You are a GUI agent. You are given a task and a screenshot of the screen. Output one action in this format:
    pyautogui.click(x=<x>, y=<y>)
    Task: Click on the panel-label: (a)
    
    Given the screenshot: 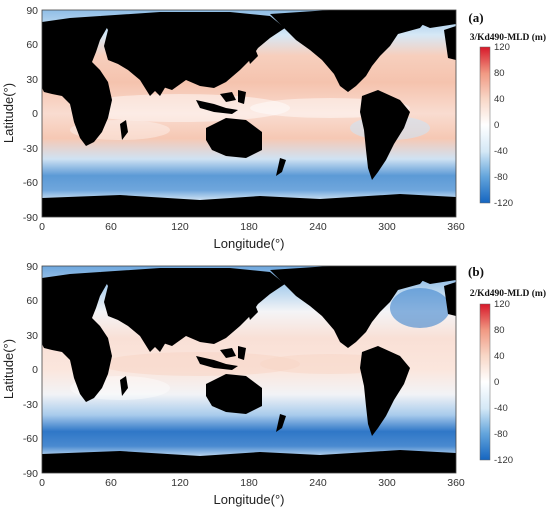 What is the action you would take?
    pyautogui.click(x=475, y=17)
    